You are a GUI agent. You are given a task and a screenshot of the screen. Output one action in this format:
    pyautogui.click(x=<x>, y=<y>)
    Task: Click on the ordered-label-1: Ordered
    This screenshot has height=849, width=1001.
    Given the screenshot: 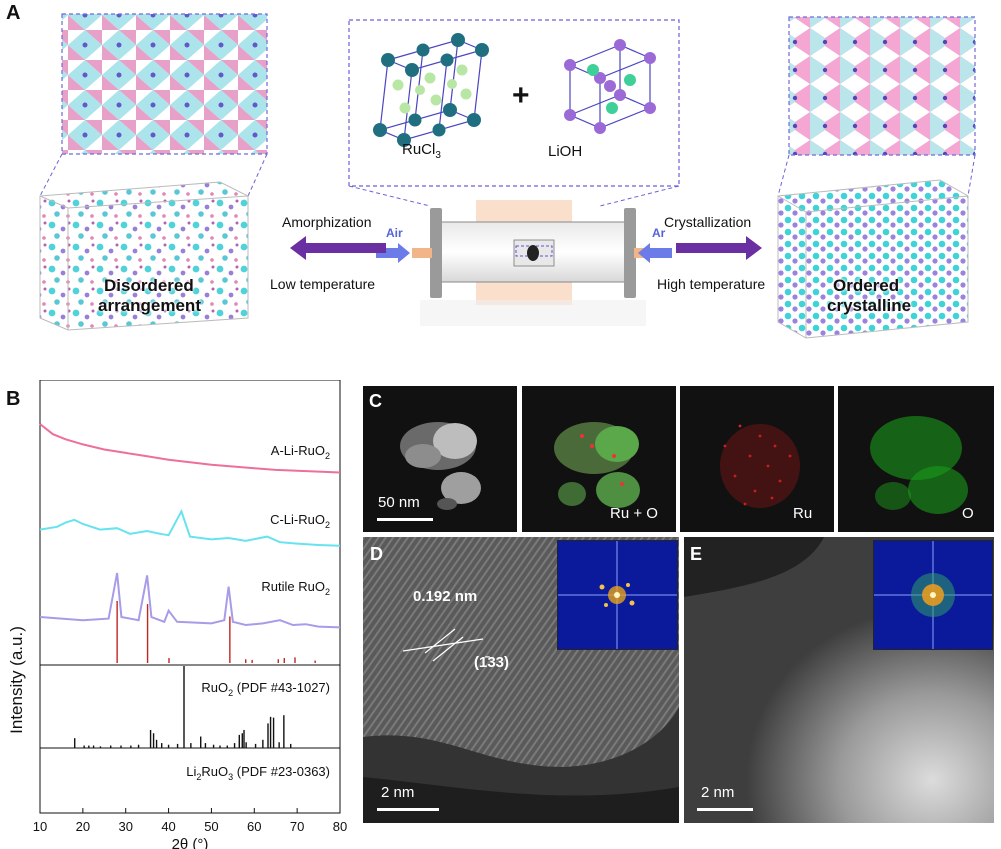 What is the action you would take?
    pyautogui.click(x=866, y=285)
    